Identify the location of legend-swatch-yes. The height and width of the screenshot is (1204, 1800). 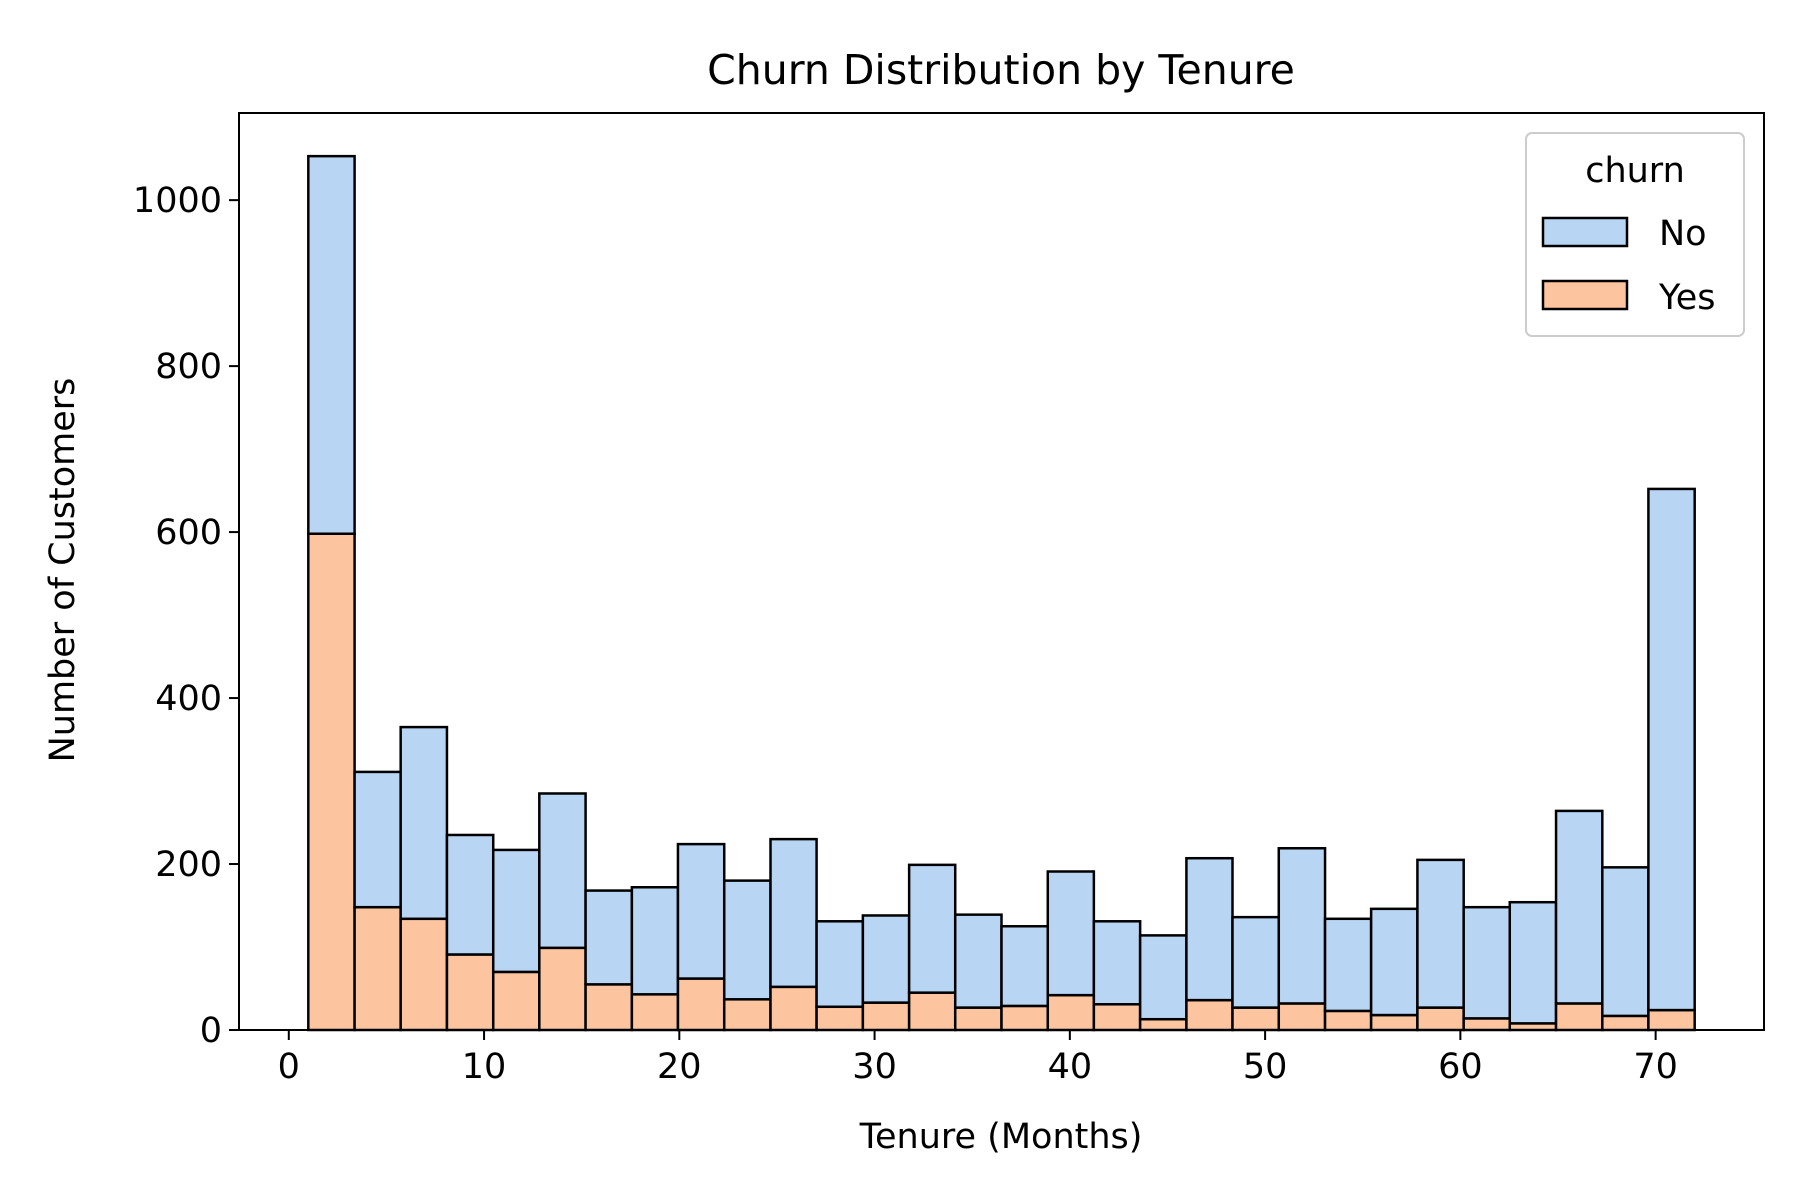
(1585, 295).